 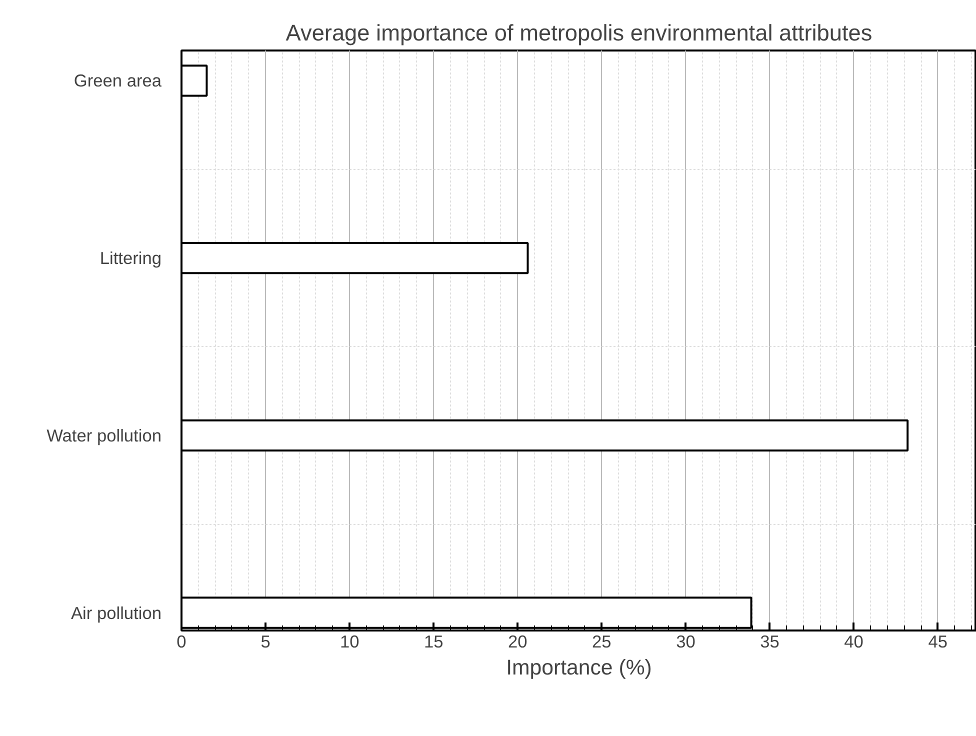 What do you see at coordinates (118, 80) in the screenshot?
I see `y-tick-label: Green area` at bounding box center [118, 80].